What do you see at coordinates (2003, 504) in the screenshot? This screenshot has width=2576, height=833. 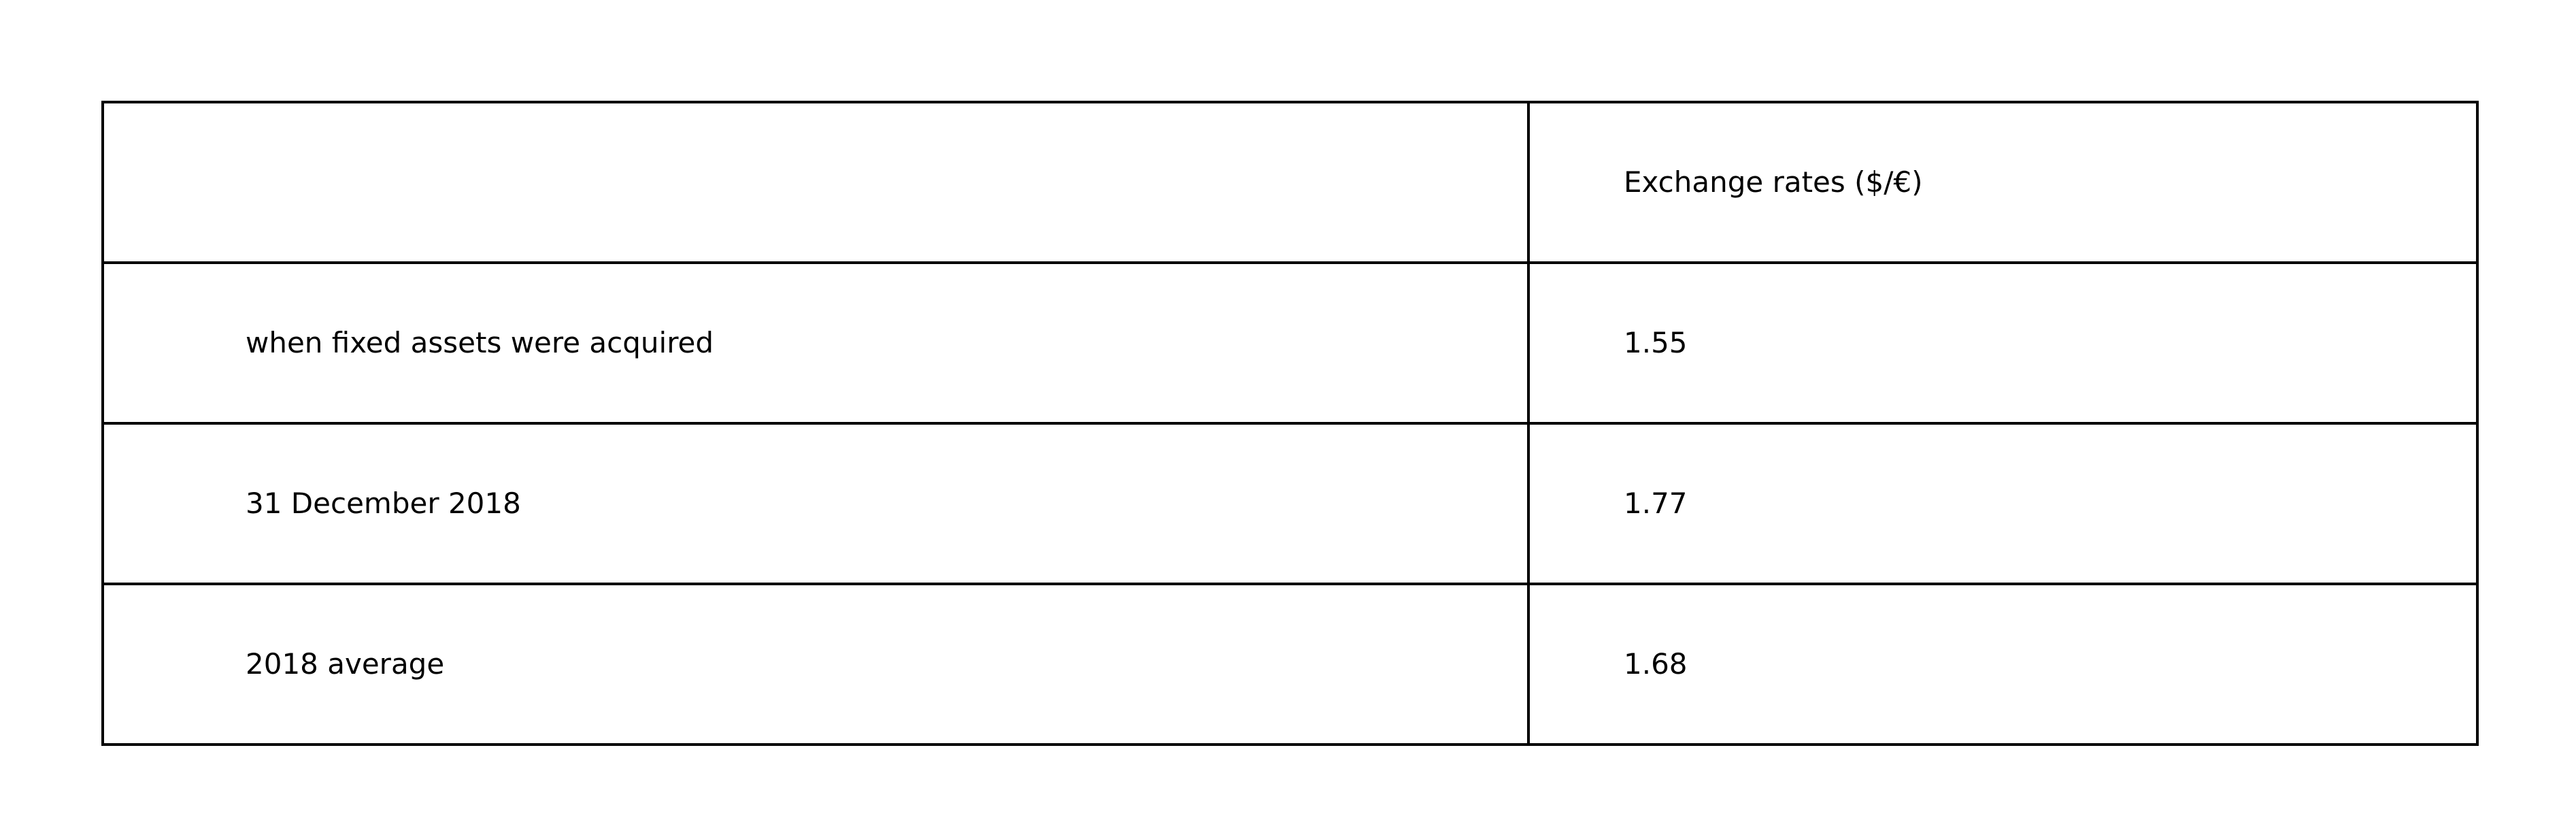 I see `row-value-cell: 1.77` at bounding box center [2003, 504].